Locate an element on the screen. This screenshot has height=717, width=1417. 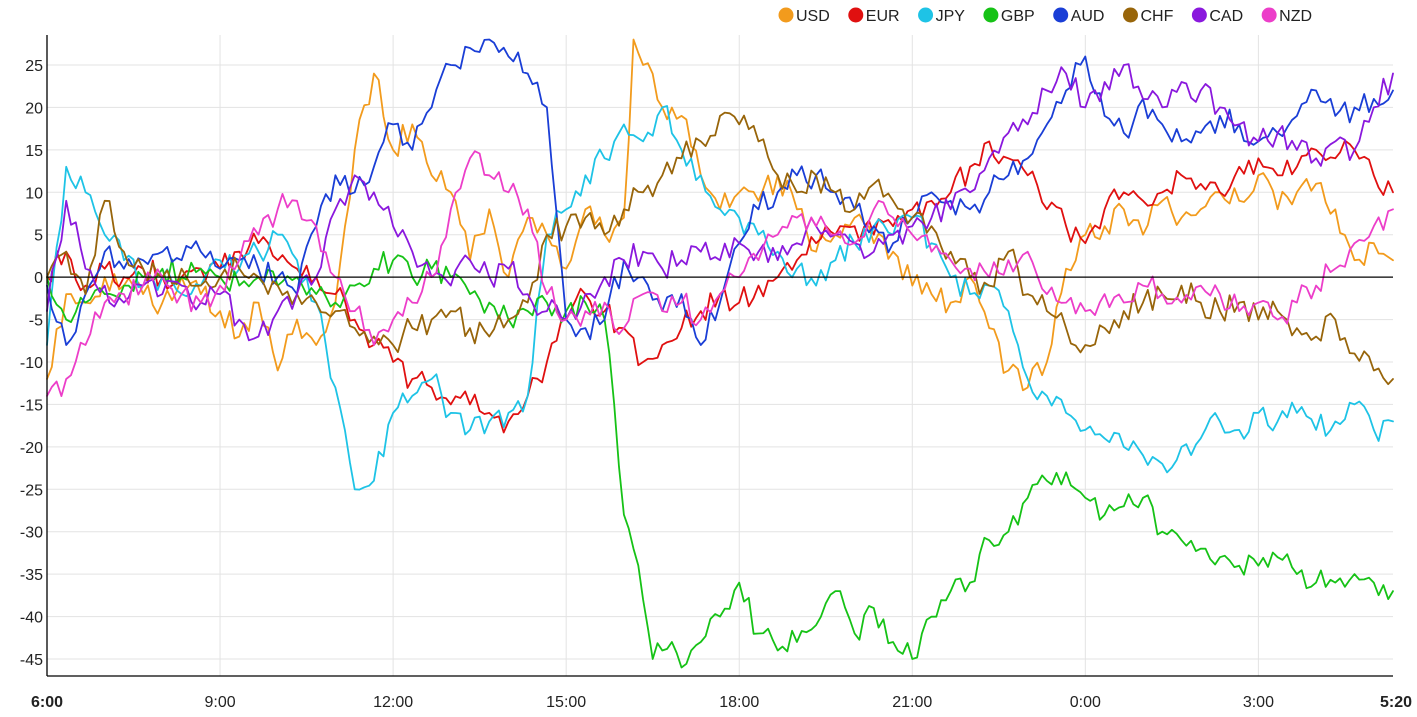
legend-item-nzd: NZD is located at coordinates (1286, 16).